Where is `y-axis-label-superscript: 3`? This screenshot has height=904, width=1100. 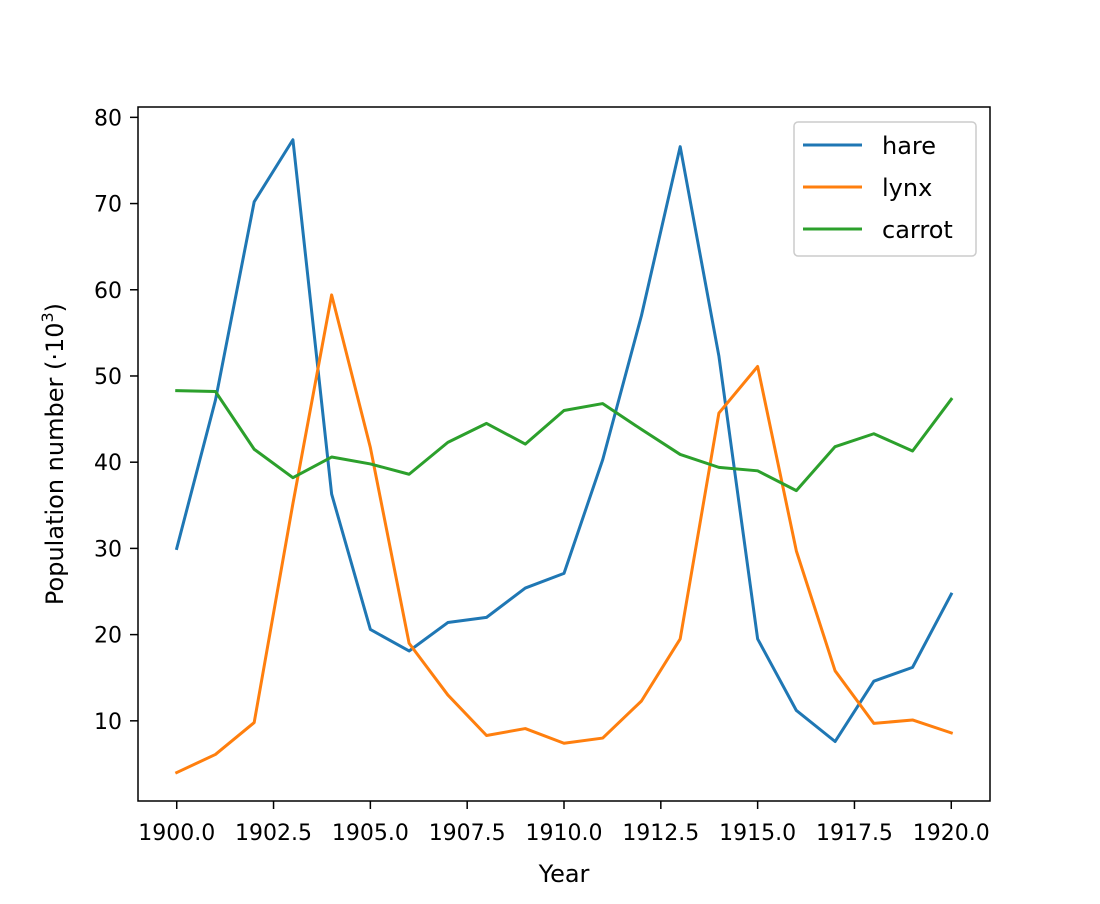
y-axis-label-superscript: 3 is located at coordinates (47, 317).